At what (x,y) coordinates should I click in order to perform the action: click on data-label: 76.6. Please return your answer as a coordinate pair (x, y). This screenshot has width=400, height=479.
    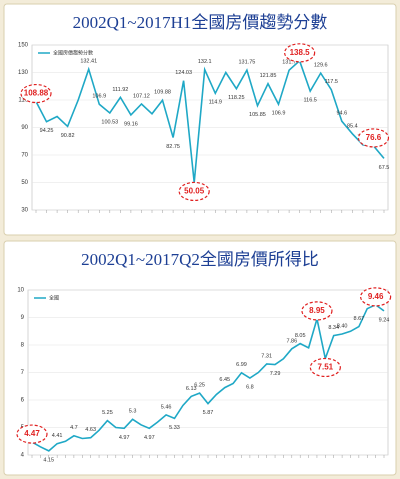
    Looking at the image, I should click on (374, 137).